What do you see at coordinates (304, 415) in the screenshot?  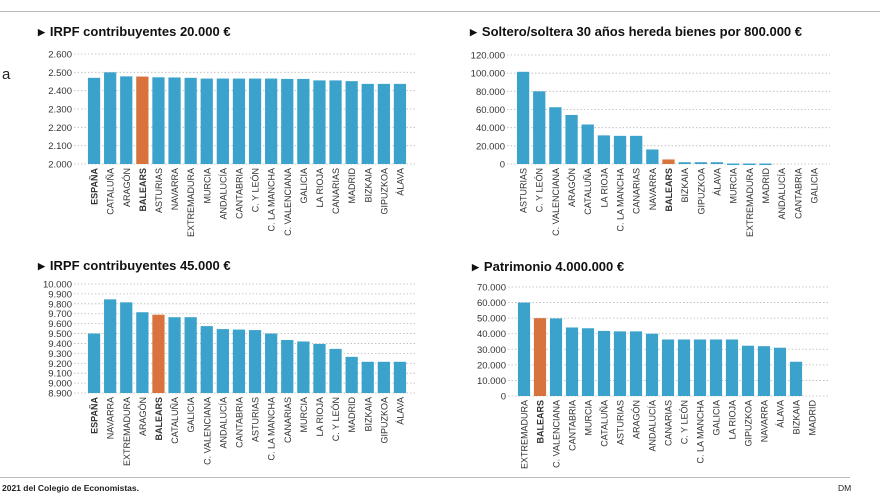 I see `x-tick-label: MURCIA` at bounding box center [304, 415].